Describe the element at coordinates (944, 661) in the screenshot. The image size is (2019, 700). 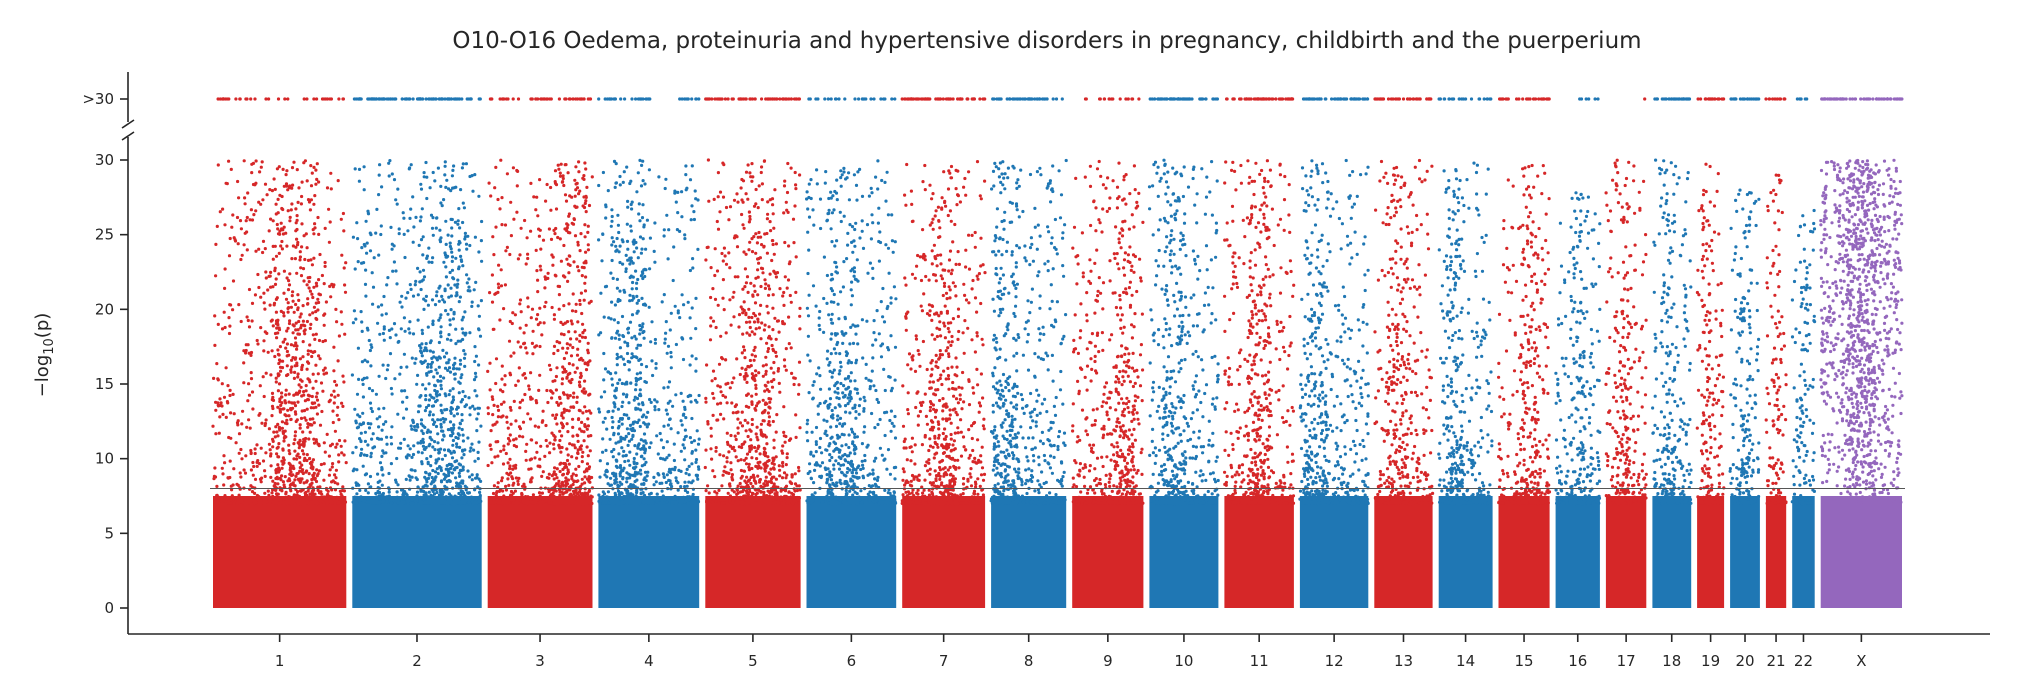
I see `x-tick-label-7: 7` at that location.